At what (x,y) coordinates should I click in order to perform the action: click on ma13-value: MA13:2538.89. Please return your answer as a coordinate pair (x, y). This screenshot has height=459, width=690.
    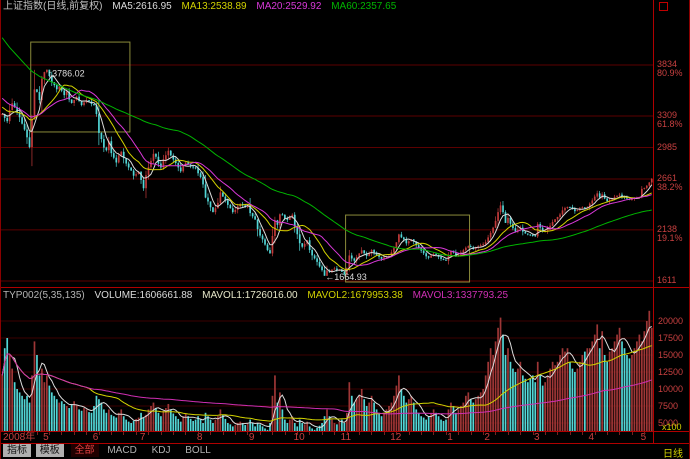
    Looking at the image, I should click on (214, 6).